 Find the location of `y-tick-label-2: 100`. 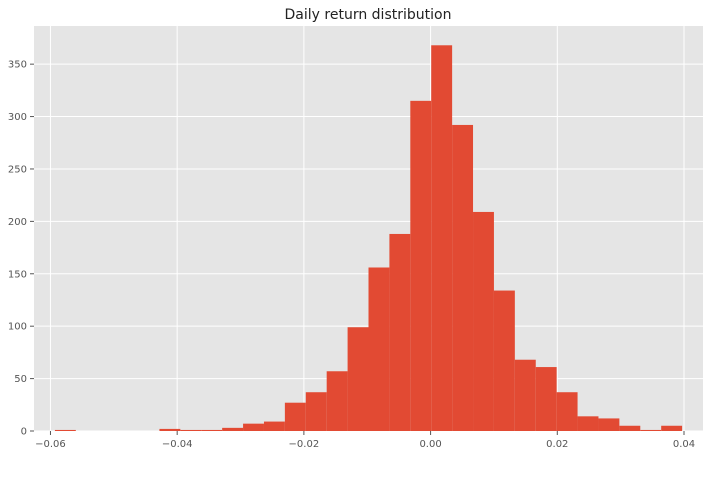

y-tick-label-2: 100 is located at coordinates (17, 327).